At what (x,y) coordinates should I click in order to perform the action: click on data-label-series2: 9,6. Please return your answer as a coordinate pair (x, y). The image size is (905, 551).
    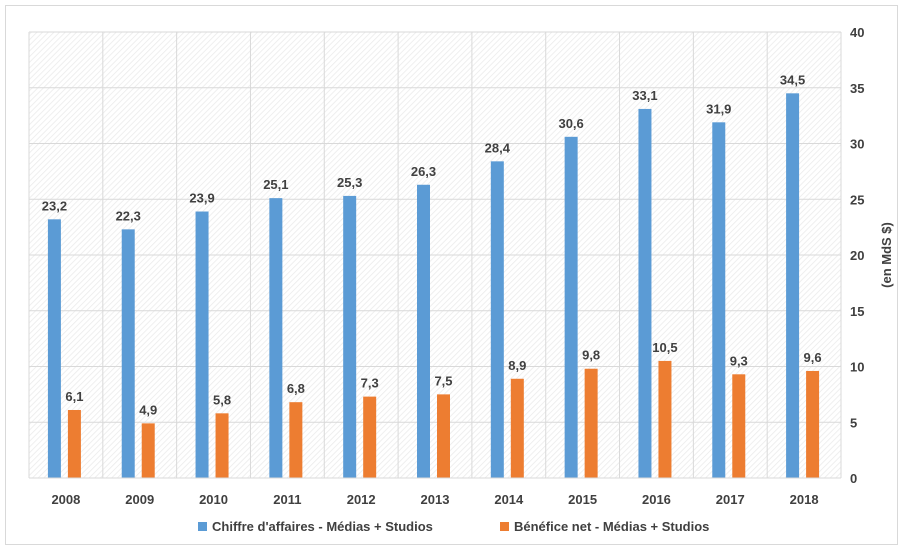
    Looking at the image, I should click on (813, 357).